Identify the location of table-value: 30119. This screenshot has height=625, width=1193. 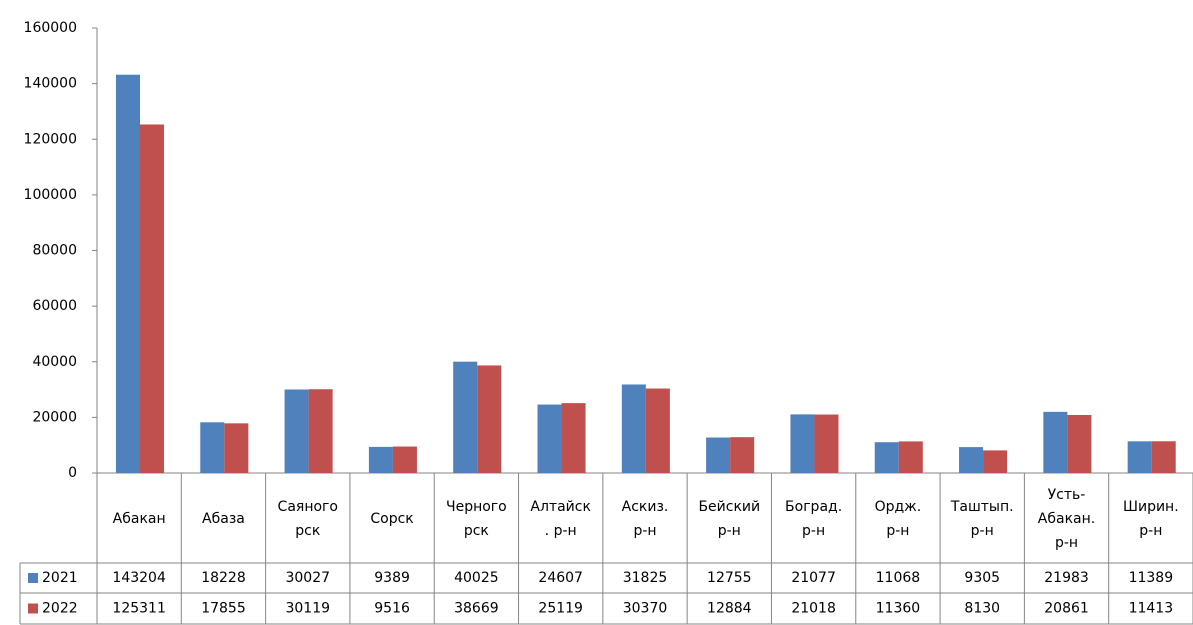
(307, 609).